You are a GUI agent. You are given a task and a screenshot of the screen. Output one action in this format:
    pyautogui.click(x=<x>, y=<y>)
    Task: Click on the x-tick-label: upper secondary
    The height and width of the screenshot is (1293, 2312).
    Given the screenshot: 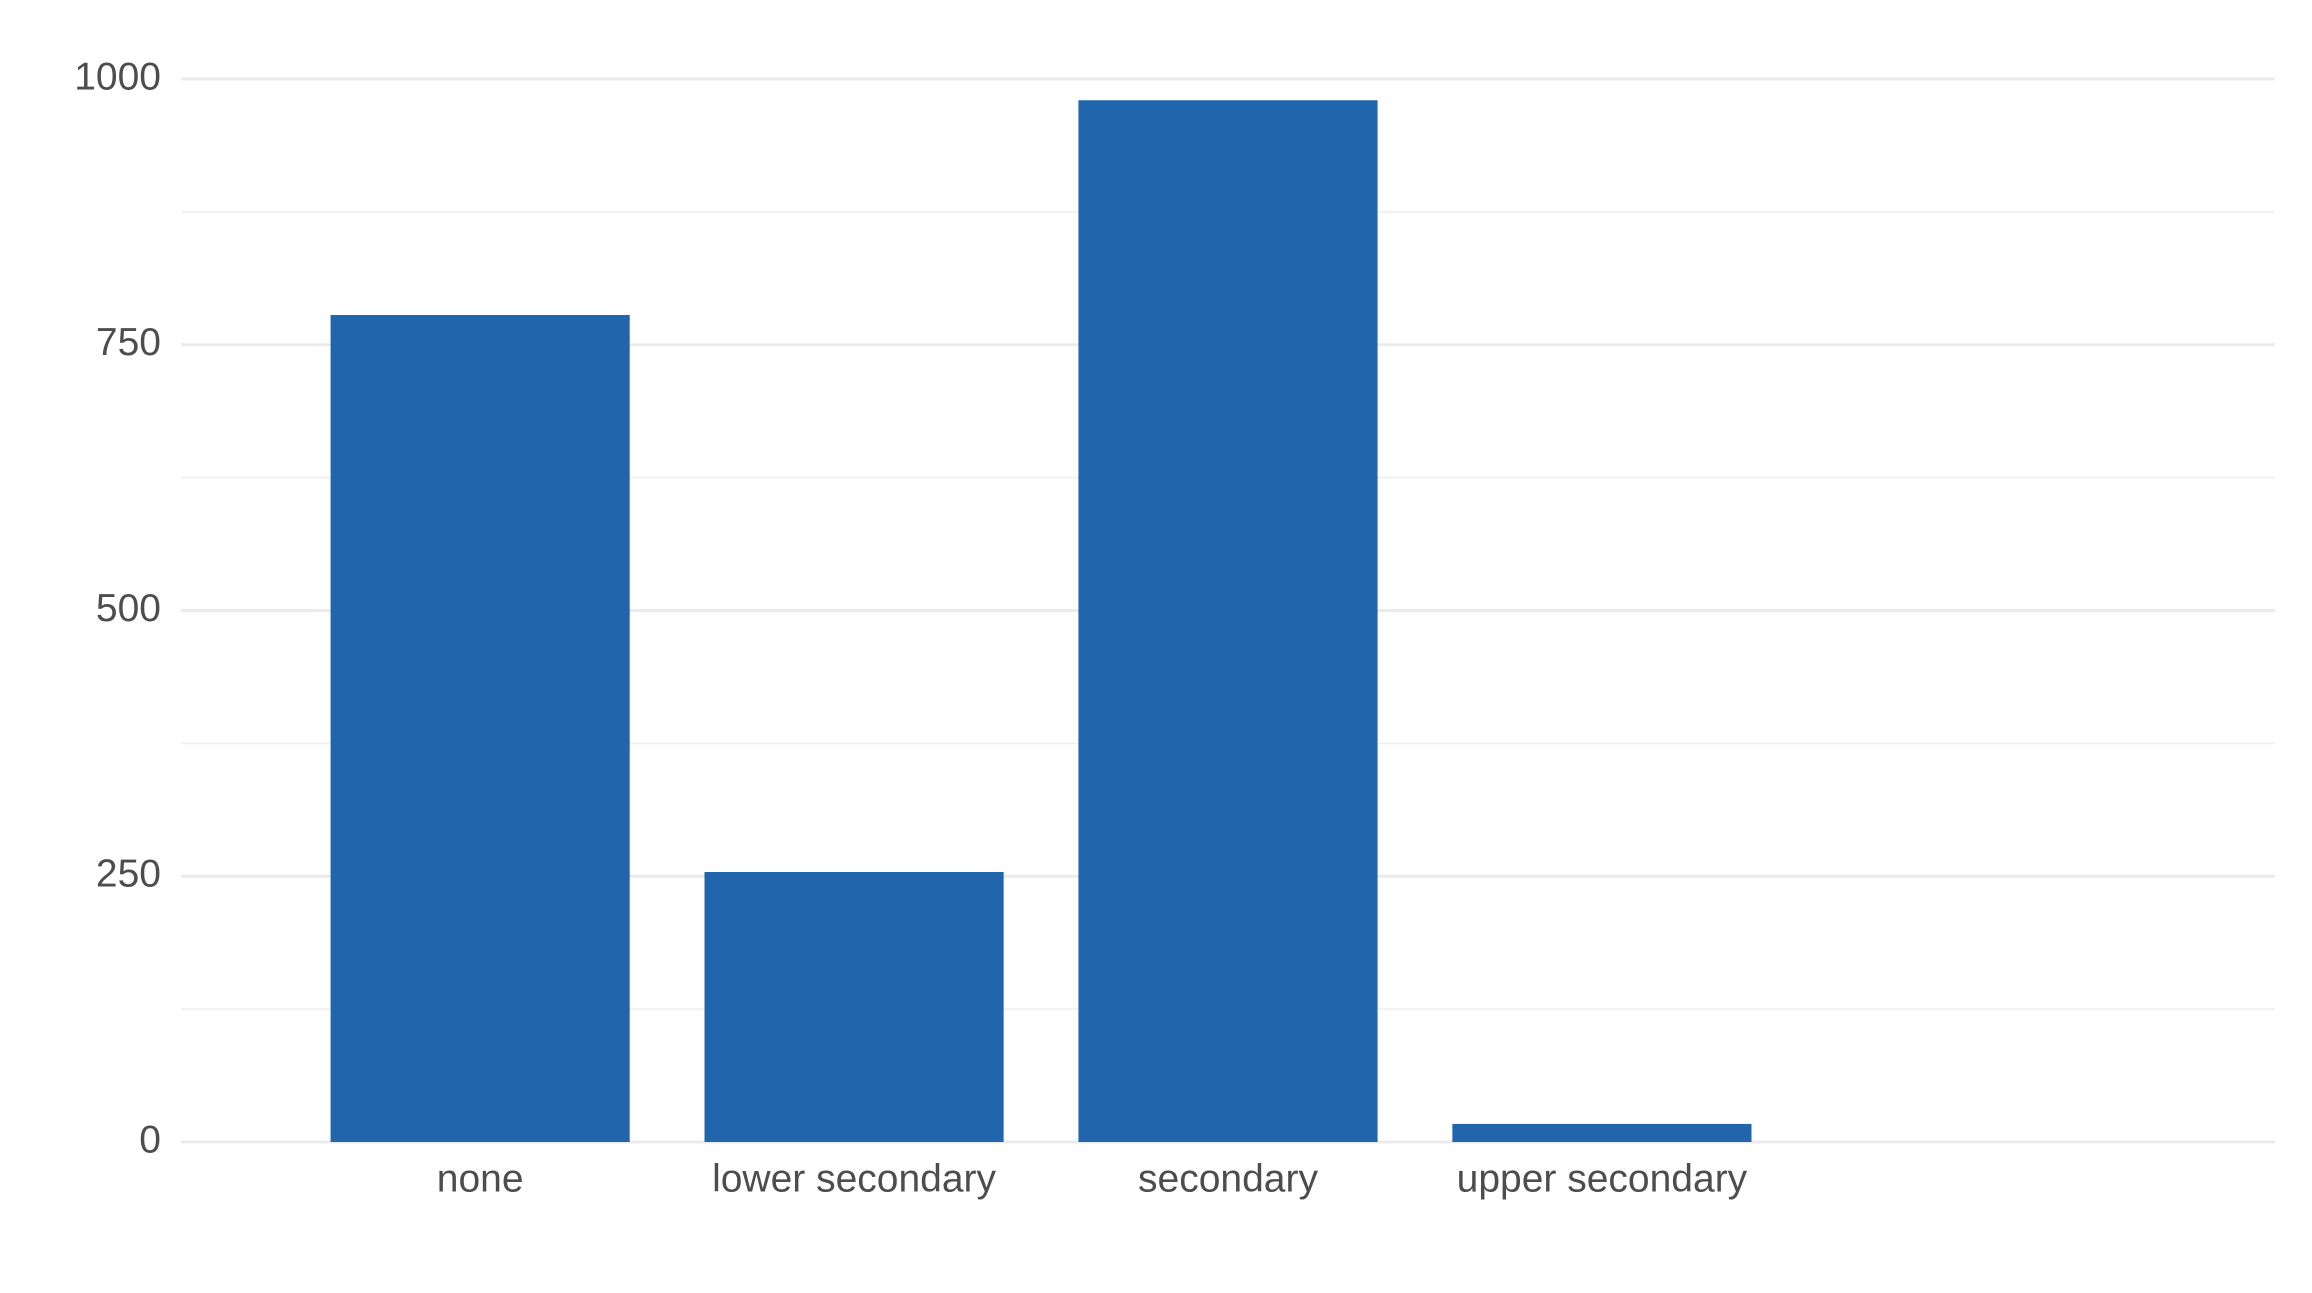 What is the action you would take?
    pyautogui.click(x=1602, y=1178)
    